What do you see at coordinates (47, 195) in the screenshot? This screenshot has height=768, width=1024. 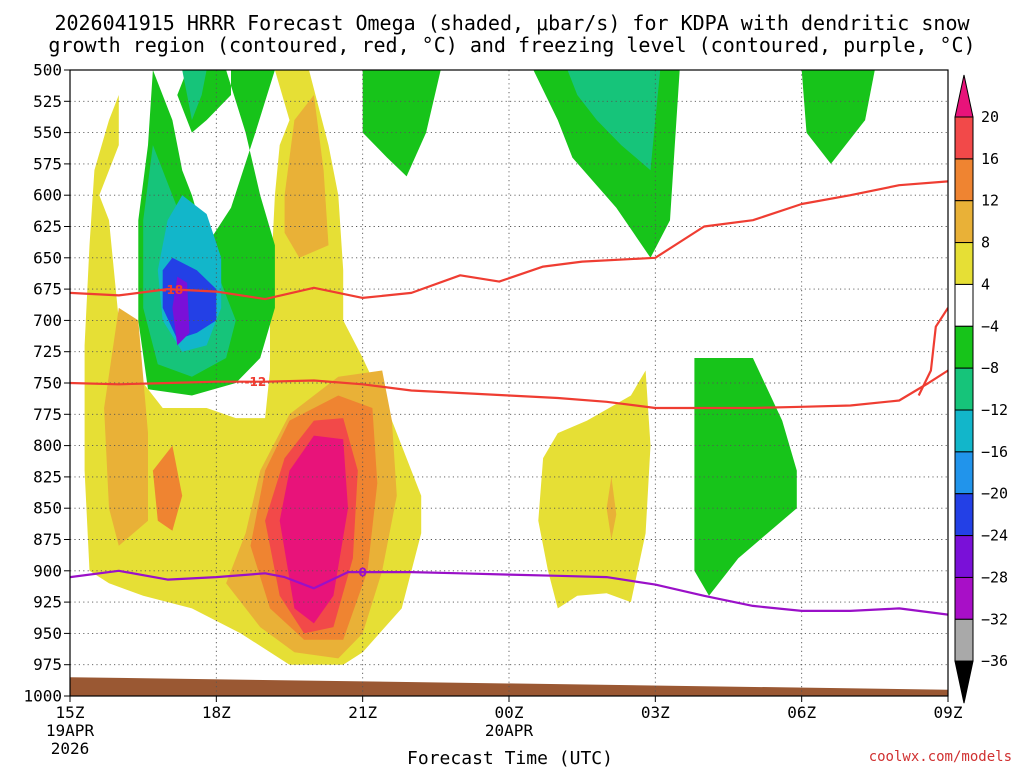 I see `y-tick-label-600: 600` at bounding box center [47, 195].